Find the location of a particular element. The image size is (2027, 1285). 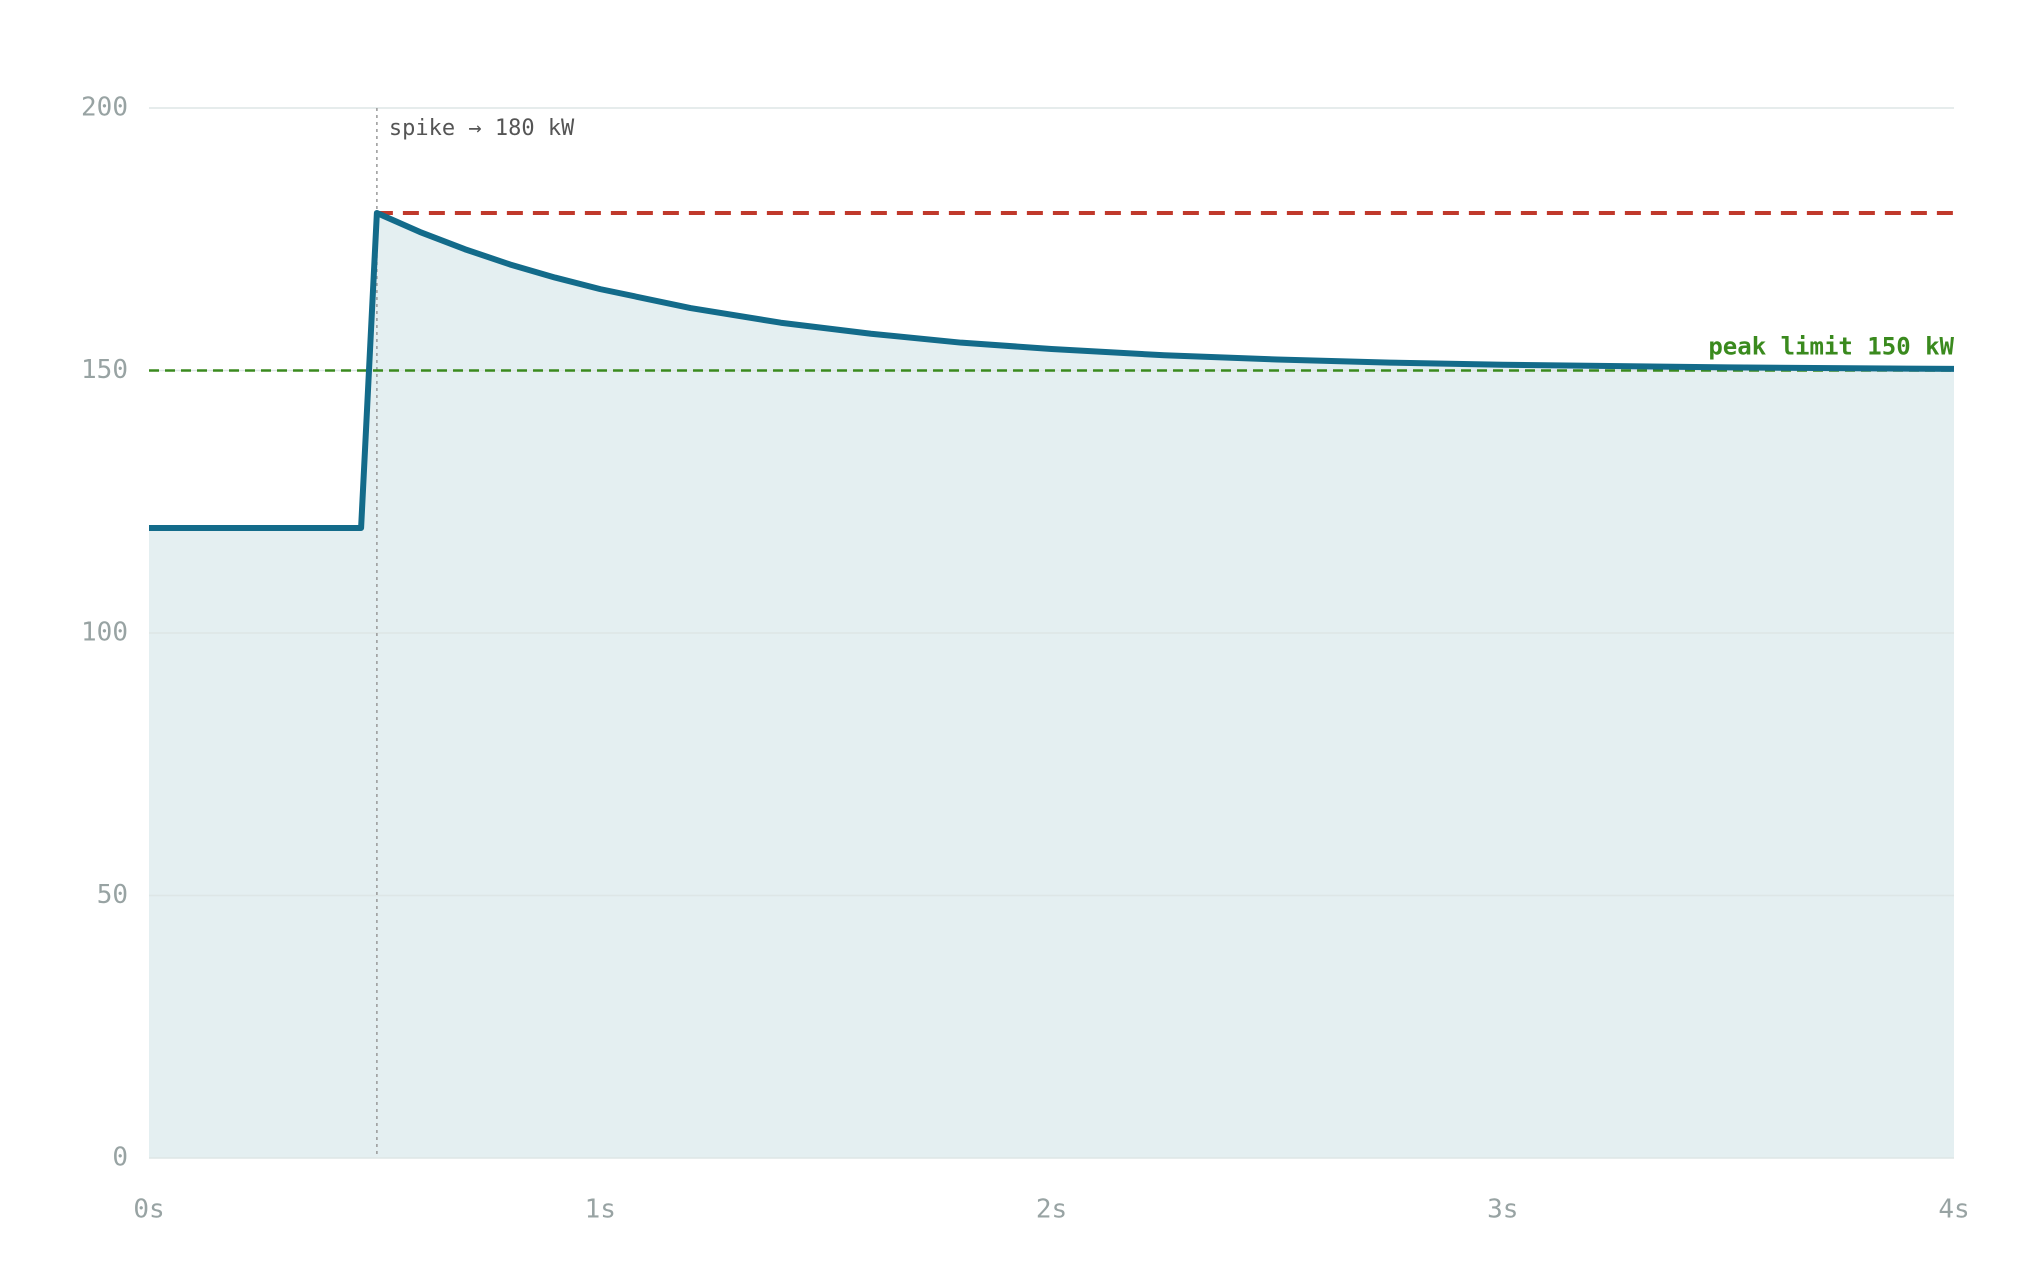

x-tick-label: 0s is located at coordinates (148, 1210).